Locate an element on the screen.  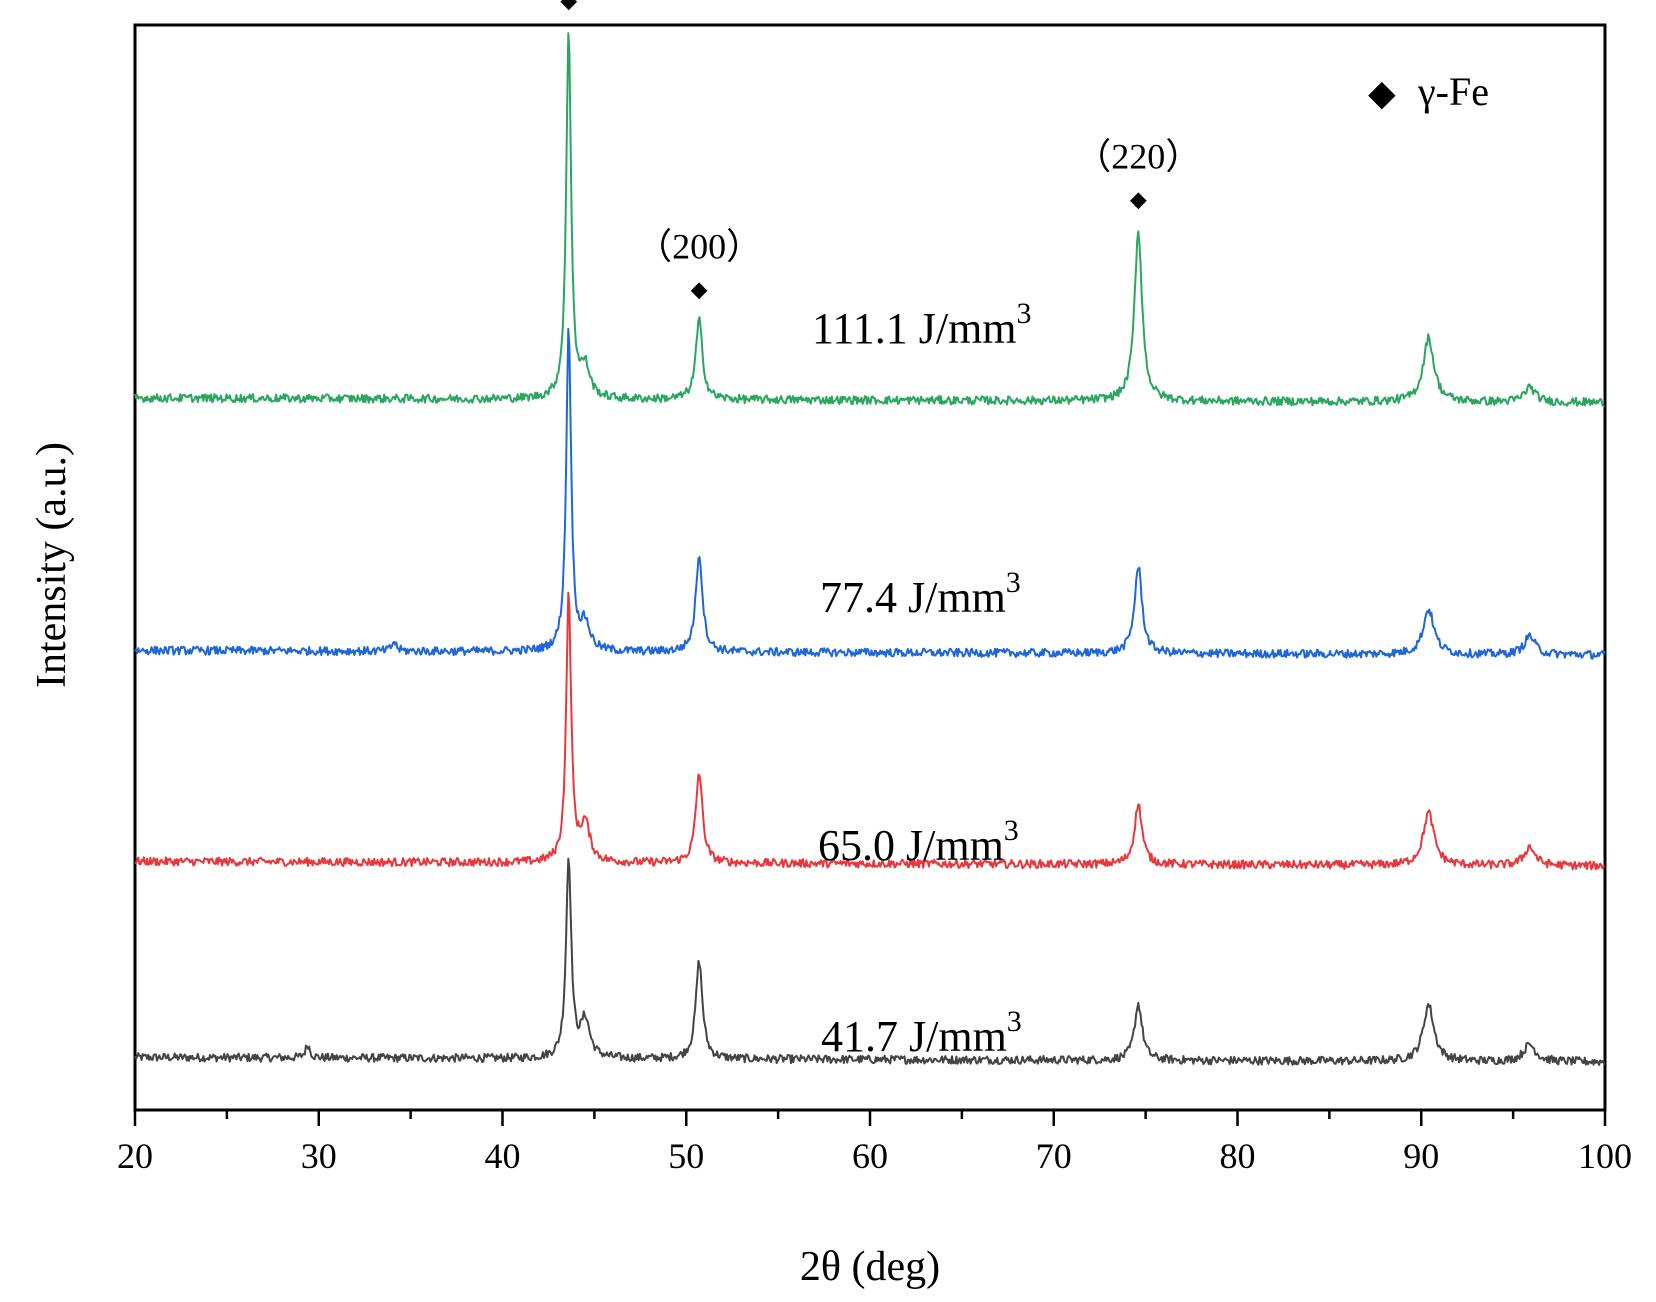
x-axis-ticks: 20 30 40 50 60 70 80 90 100 is located at coordinates (874, 1143).